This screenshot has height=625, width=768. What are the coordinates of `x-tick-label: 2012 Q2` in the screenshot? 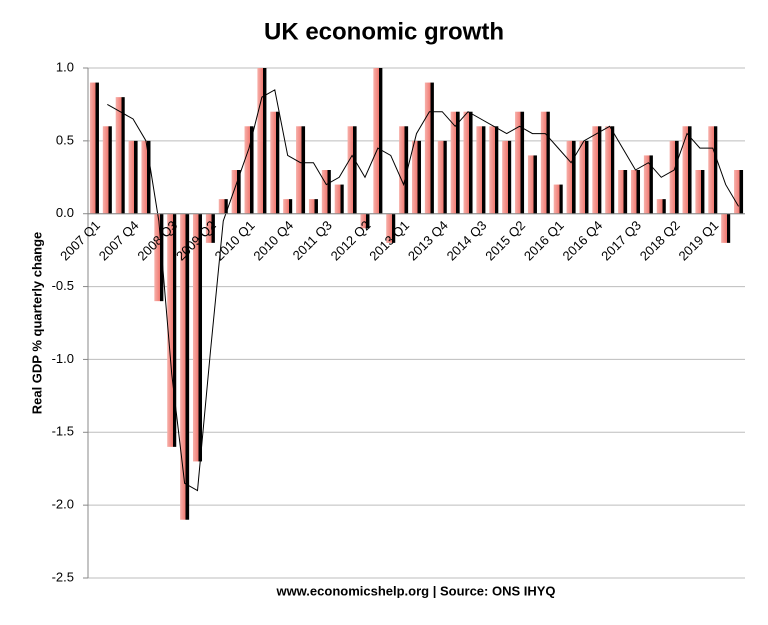 It's located at (351, 241).